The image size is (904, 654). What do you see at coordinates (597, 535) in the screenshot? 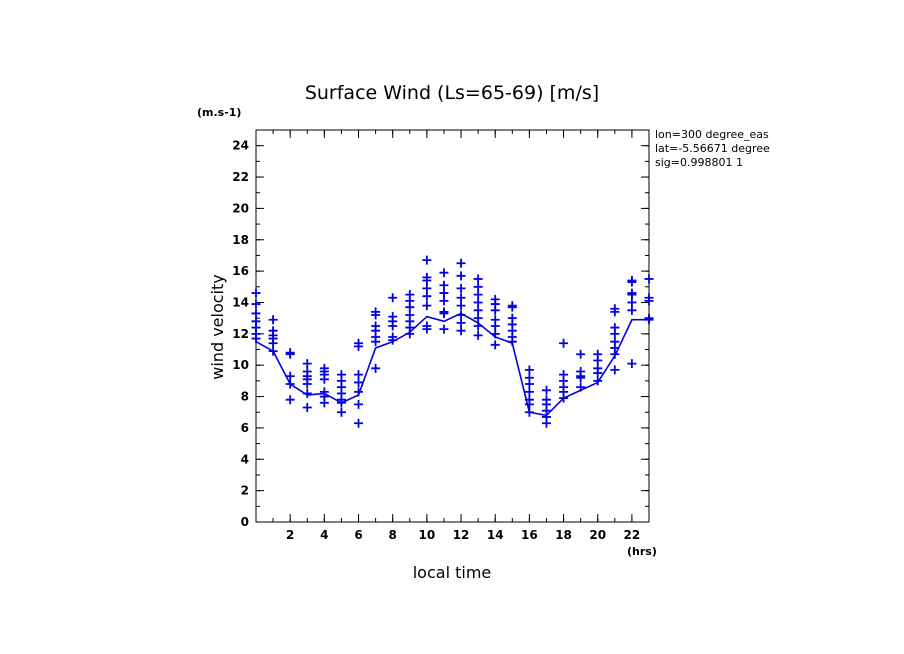
I see `x-tick-label: 20` at bounding box center [597, 535].